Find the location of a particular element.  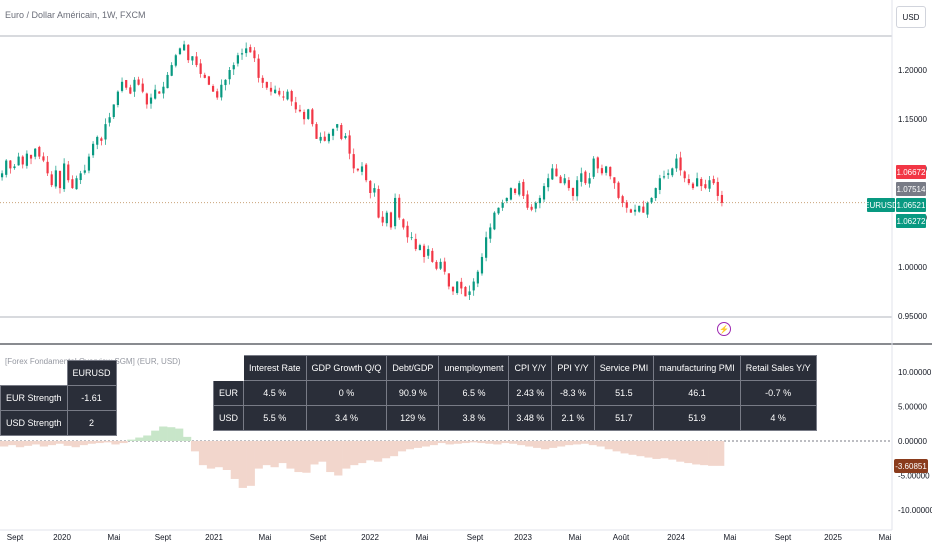

price-axis-label: 1.20000 is located at coordinates (912, 70).